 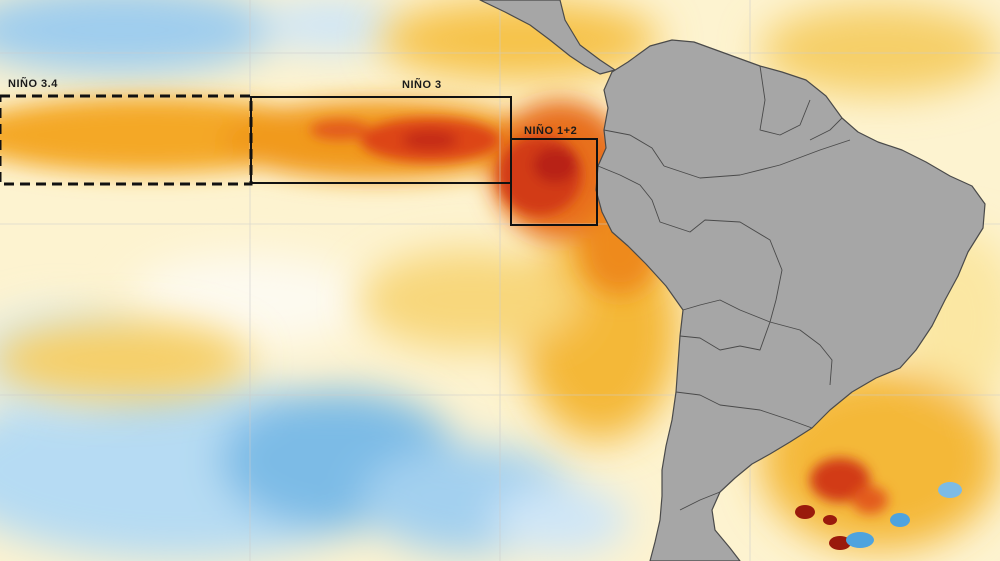 What do you see at coordinates (33, 83) in the screenshot?
I see `nino-3-4-label: NIÑO 3.4` at bounding box center [33, 83].